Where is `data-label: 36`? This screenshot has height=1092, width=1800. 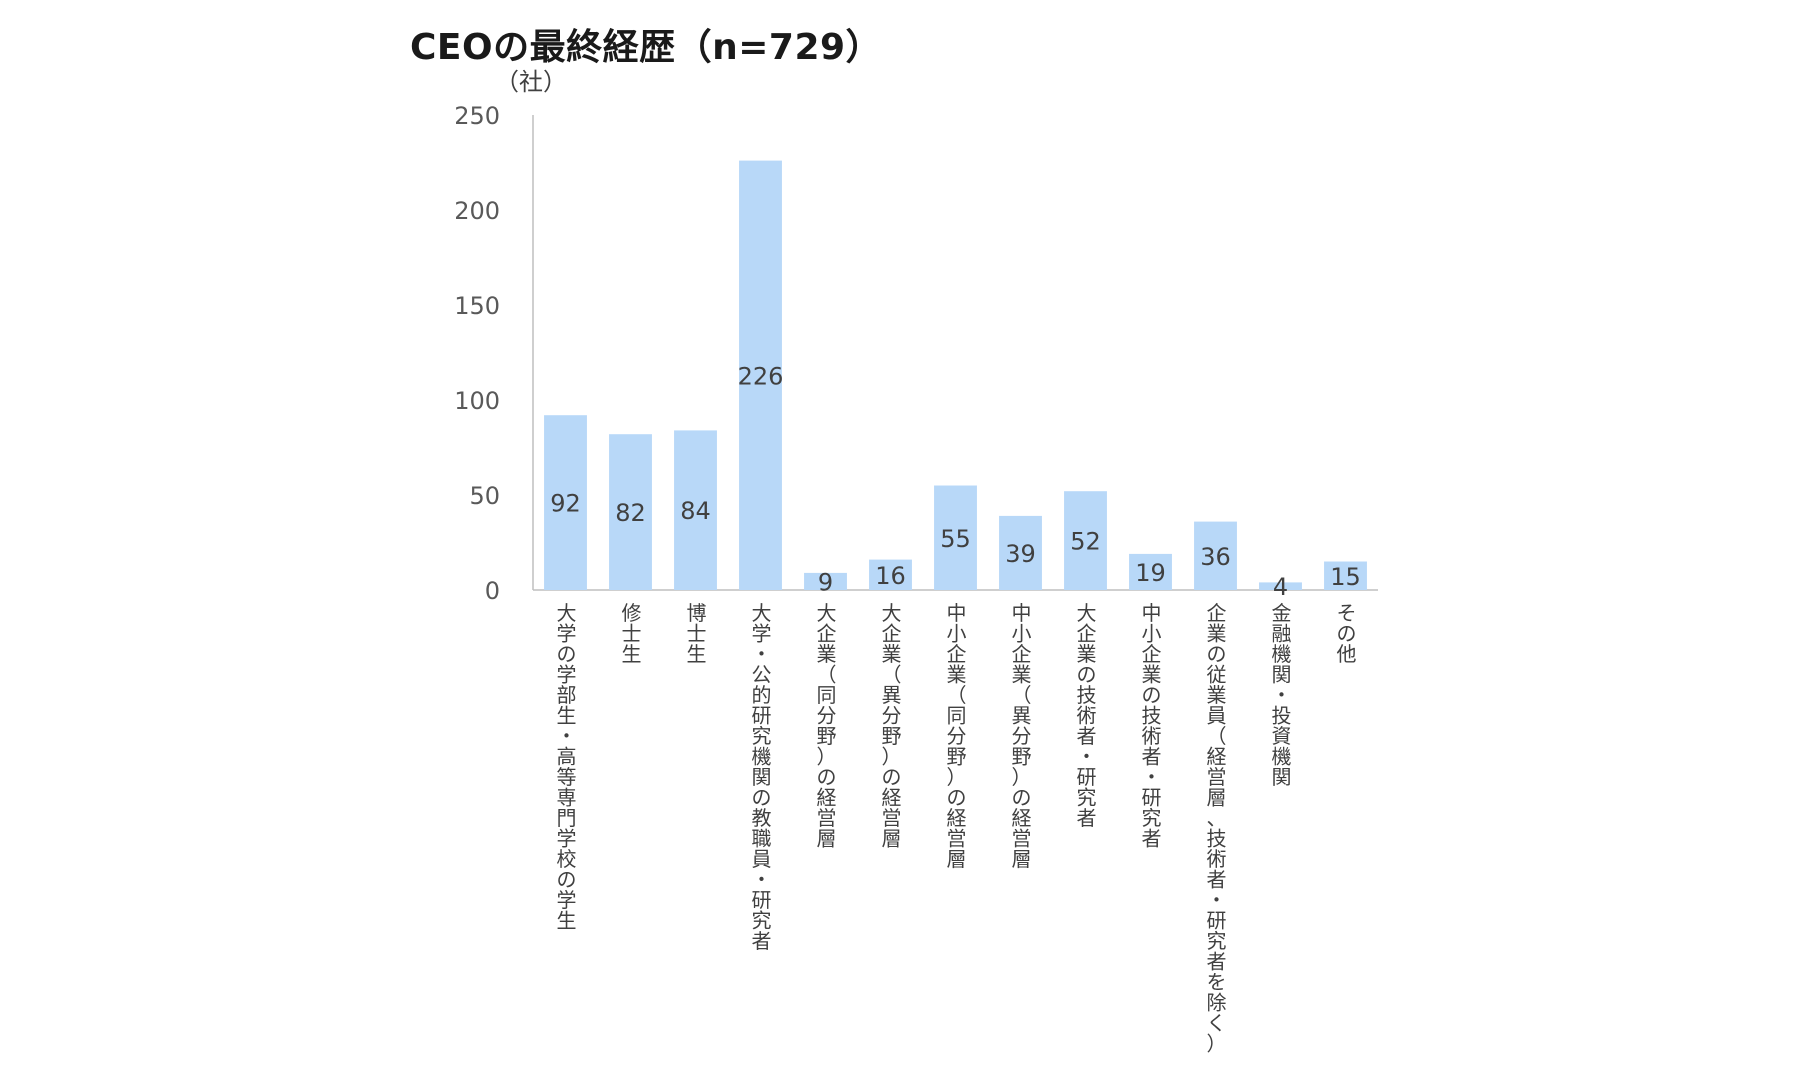 data-label: 36 is located at coordinates (1215, 557).